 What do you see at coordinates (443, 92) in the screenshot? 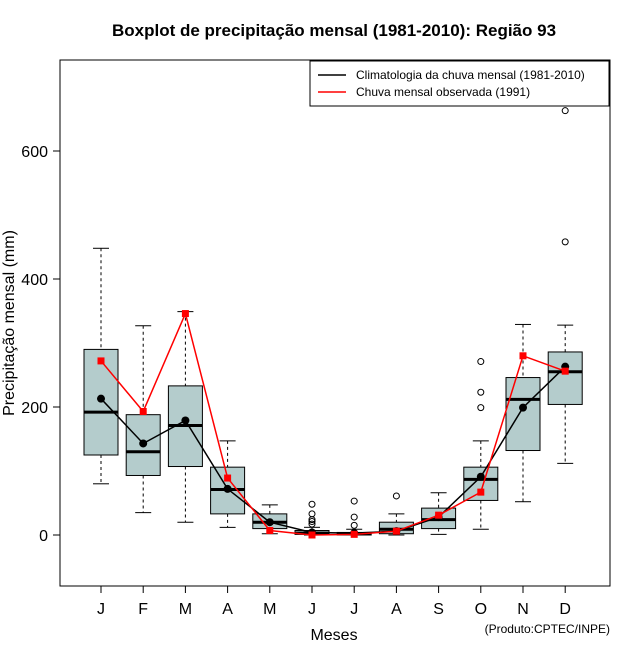
I see `legend-observed-label: Chuva mensal observada (1991)` at bounding box center [443, 92].